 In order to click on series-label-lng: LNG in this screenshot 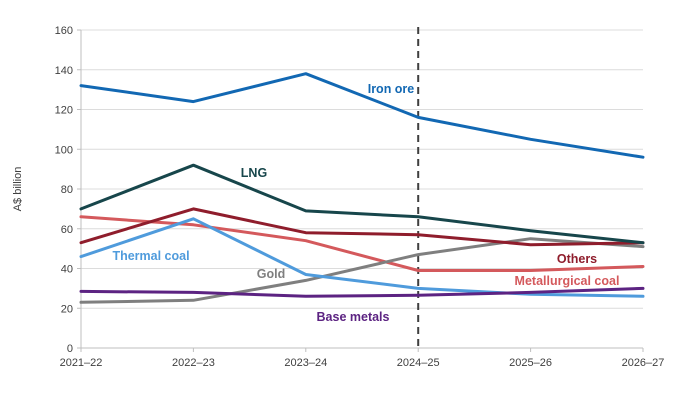, I will do `click(254, 173)`.